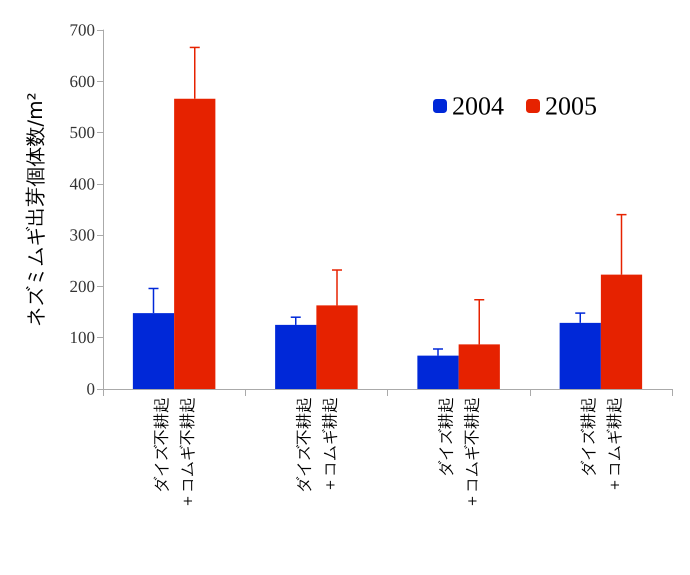 The image size is (690, 575). What do you see at coordinates (82, 30) in the screenshot?
I see `y-tick-label: 700` at bounding box center [82, 30].